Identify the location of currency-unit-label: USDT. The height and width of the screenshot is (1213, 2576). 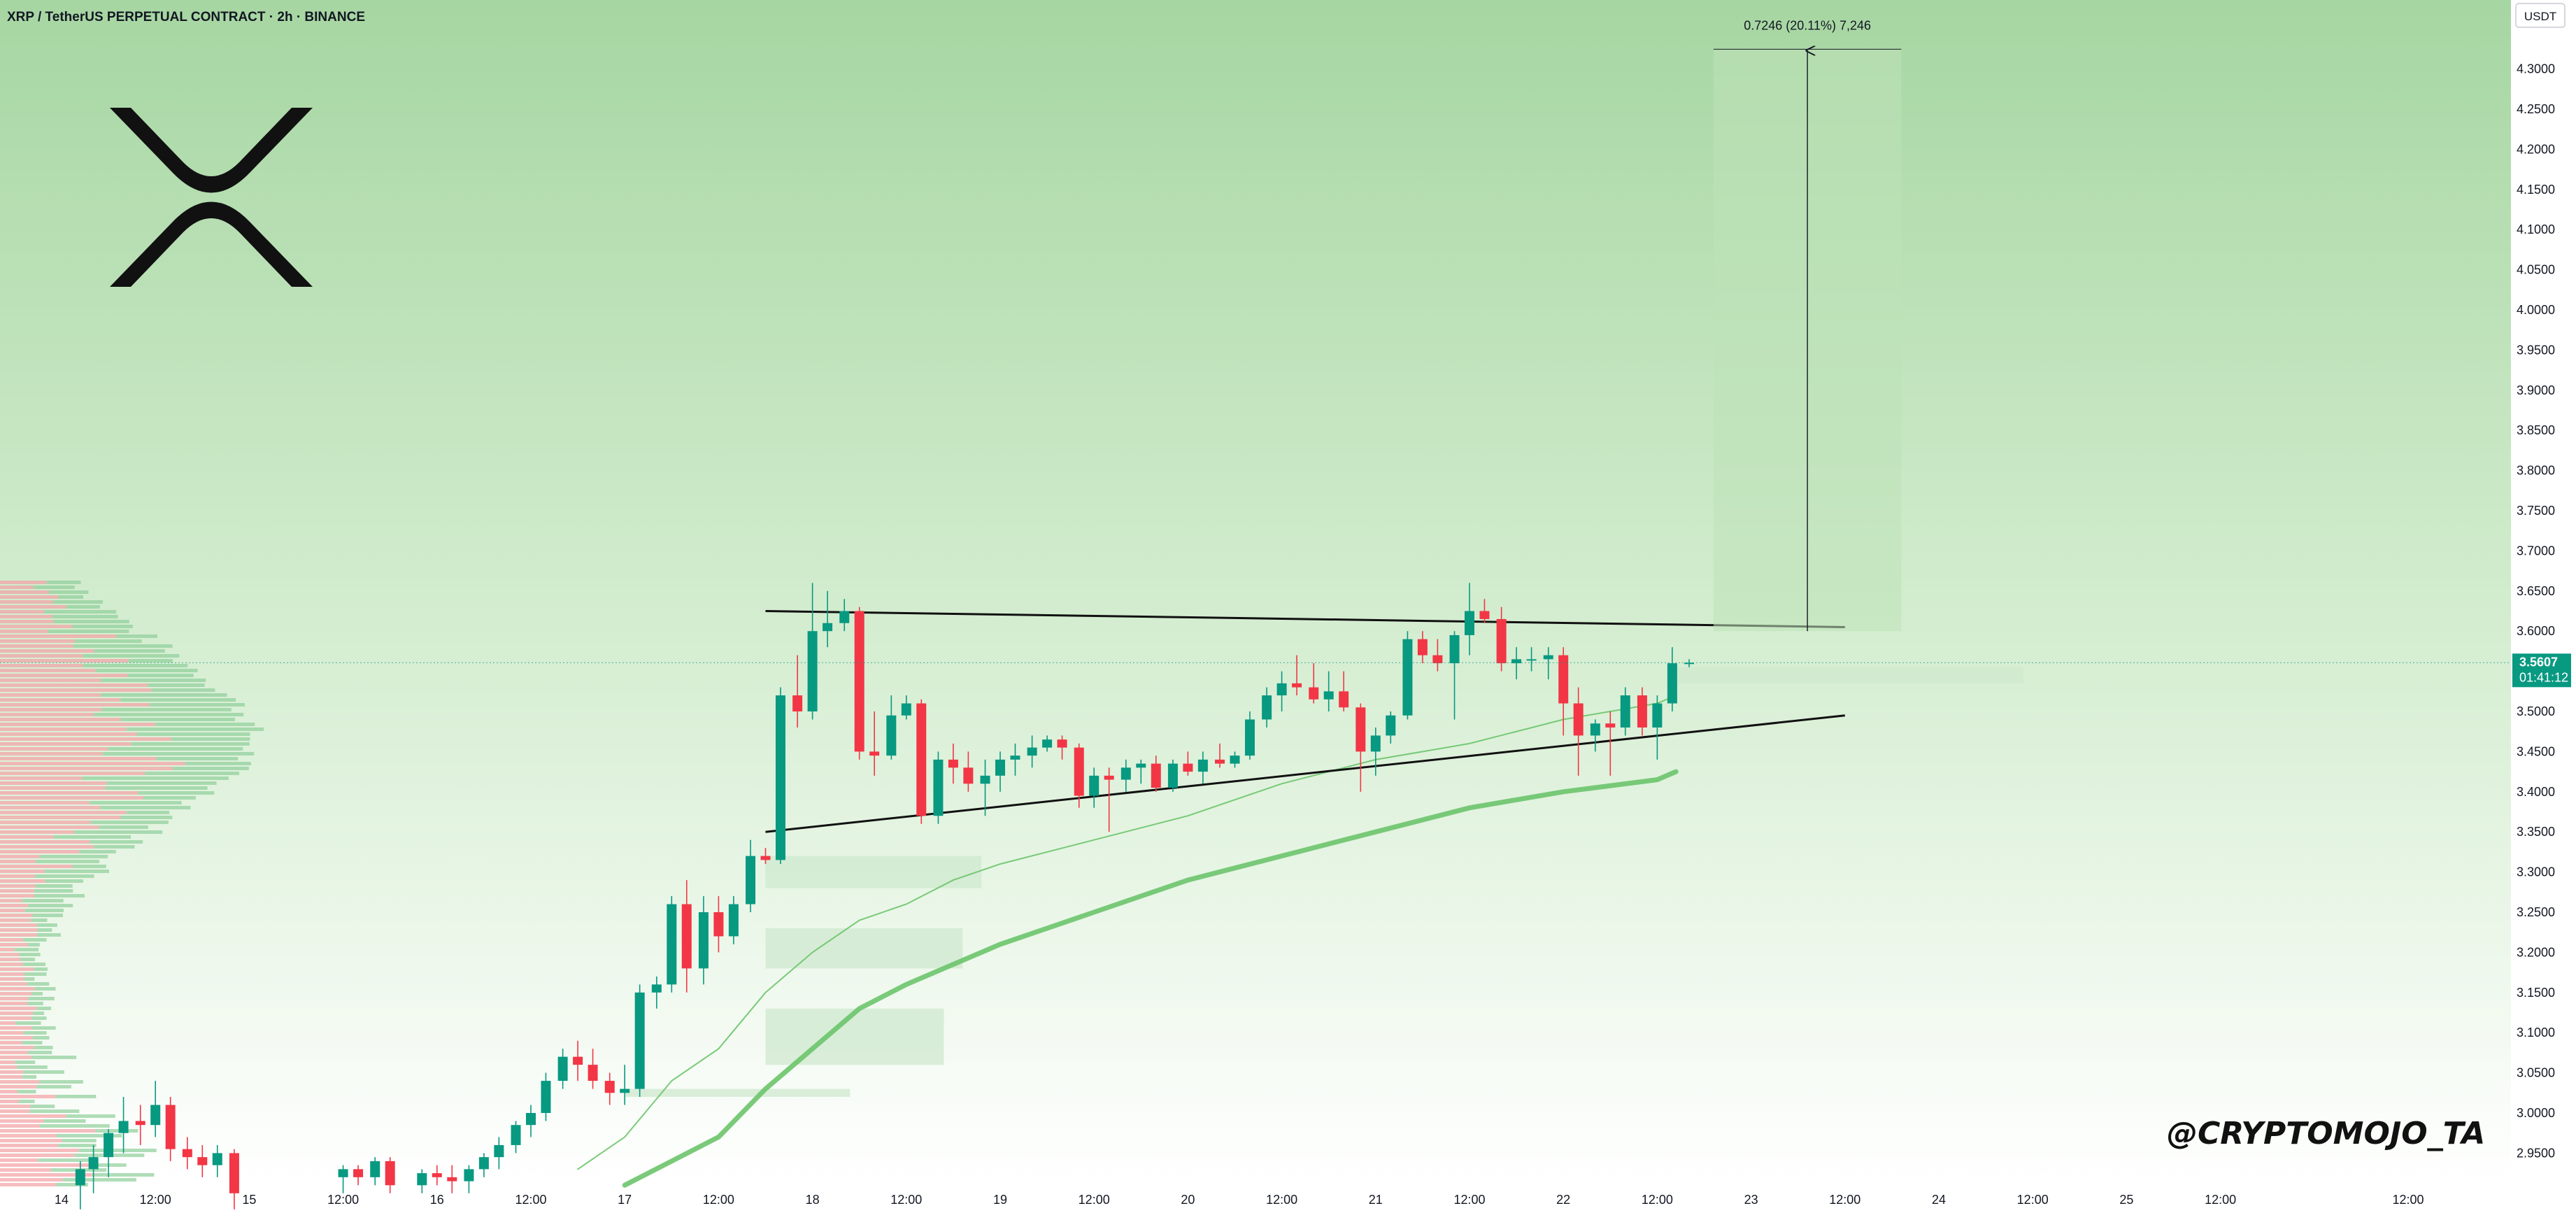
(2540, 17).